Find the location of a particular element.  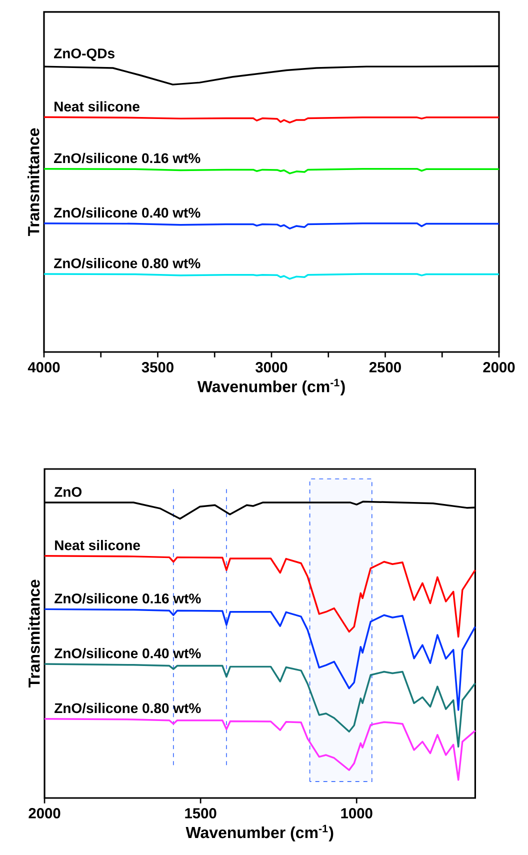

x-tick-label: 3500 is located at coordinates (158, 367).